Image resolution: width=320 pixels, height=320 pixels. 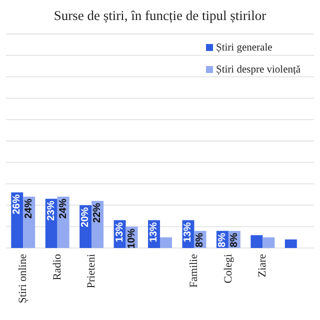 I want to click on legend-label: Știri generale, so click(x=244, y=48).